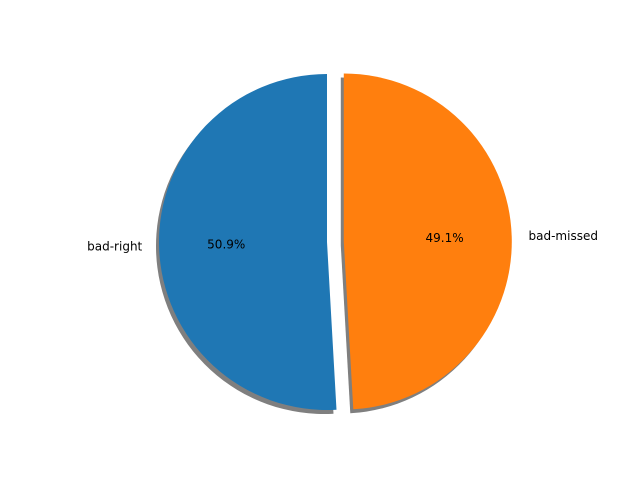 This screenshot has width=640, height=480. I want to click on slice-label-bad-right: bad-right, so click(114, 247).